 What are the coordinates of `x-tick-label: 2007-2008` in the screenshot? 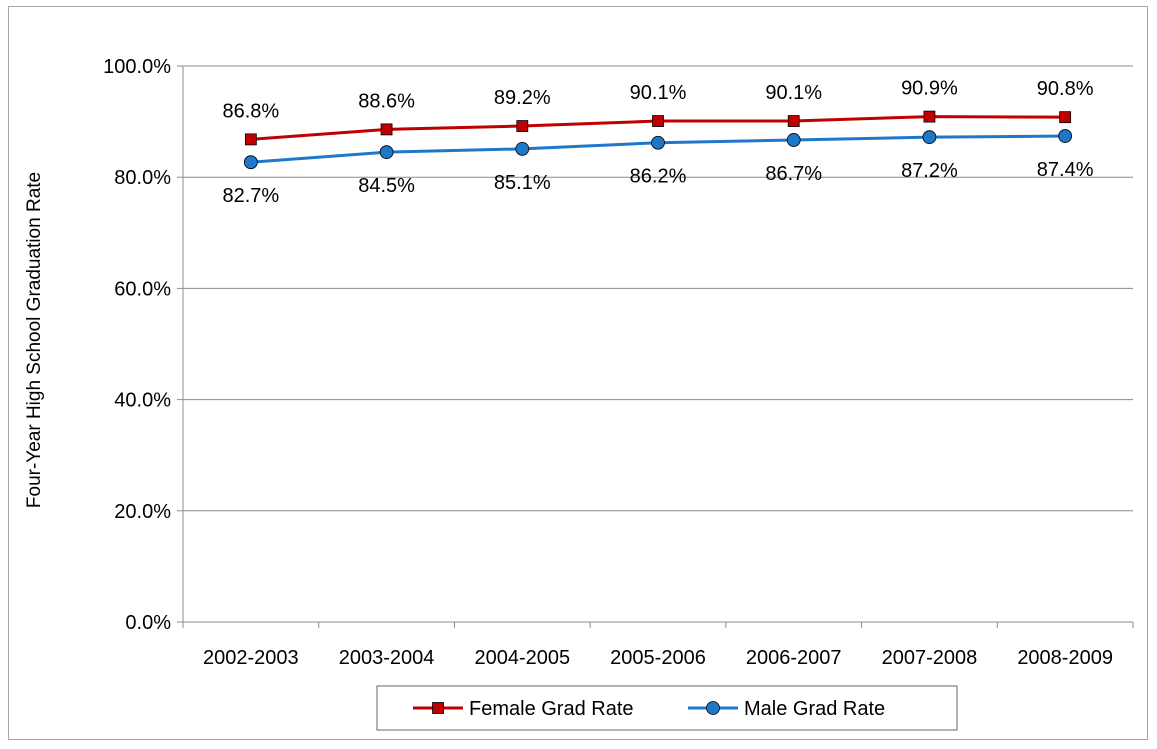 It's located at (930, 658).